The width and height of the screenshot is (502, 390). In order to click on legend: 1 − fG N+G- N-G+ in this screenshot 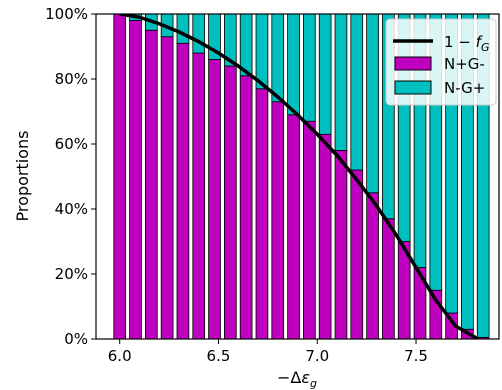, I will do `click(441, 62)`.